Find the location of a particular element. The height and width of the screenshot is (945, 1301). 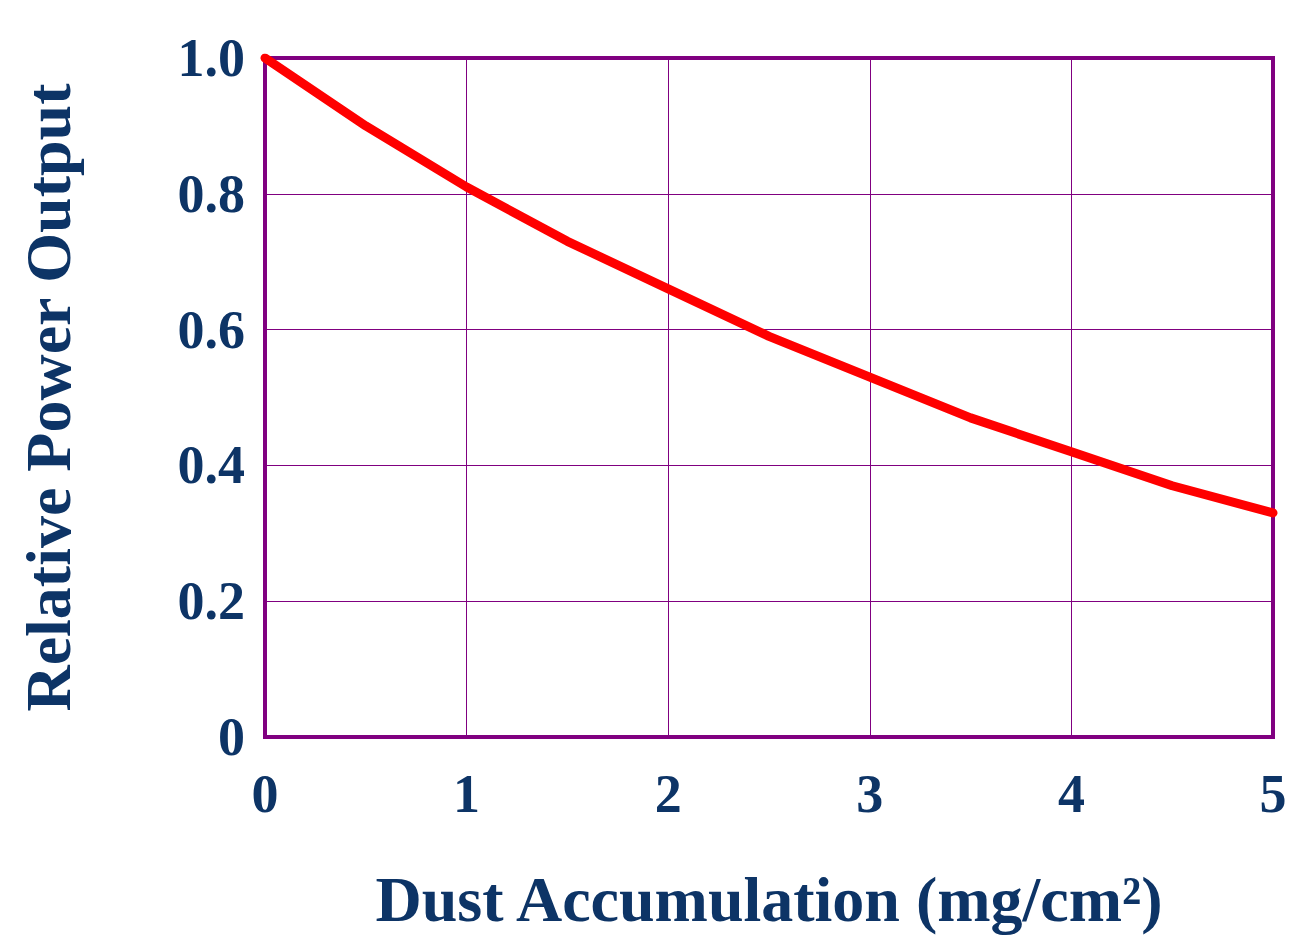

y-tick-label: 0.4 is located at coordinates (211, 465).